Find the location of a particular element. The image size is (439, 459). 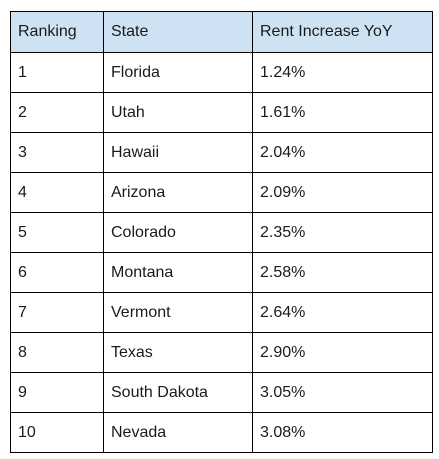

table-row: 6 Montana 2.58% is located at coordinates (221, 272).